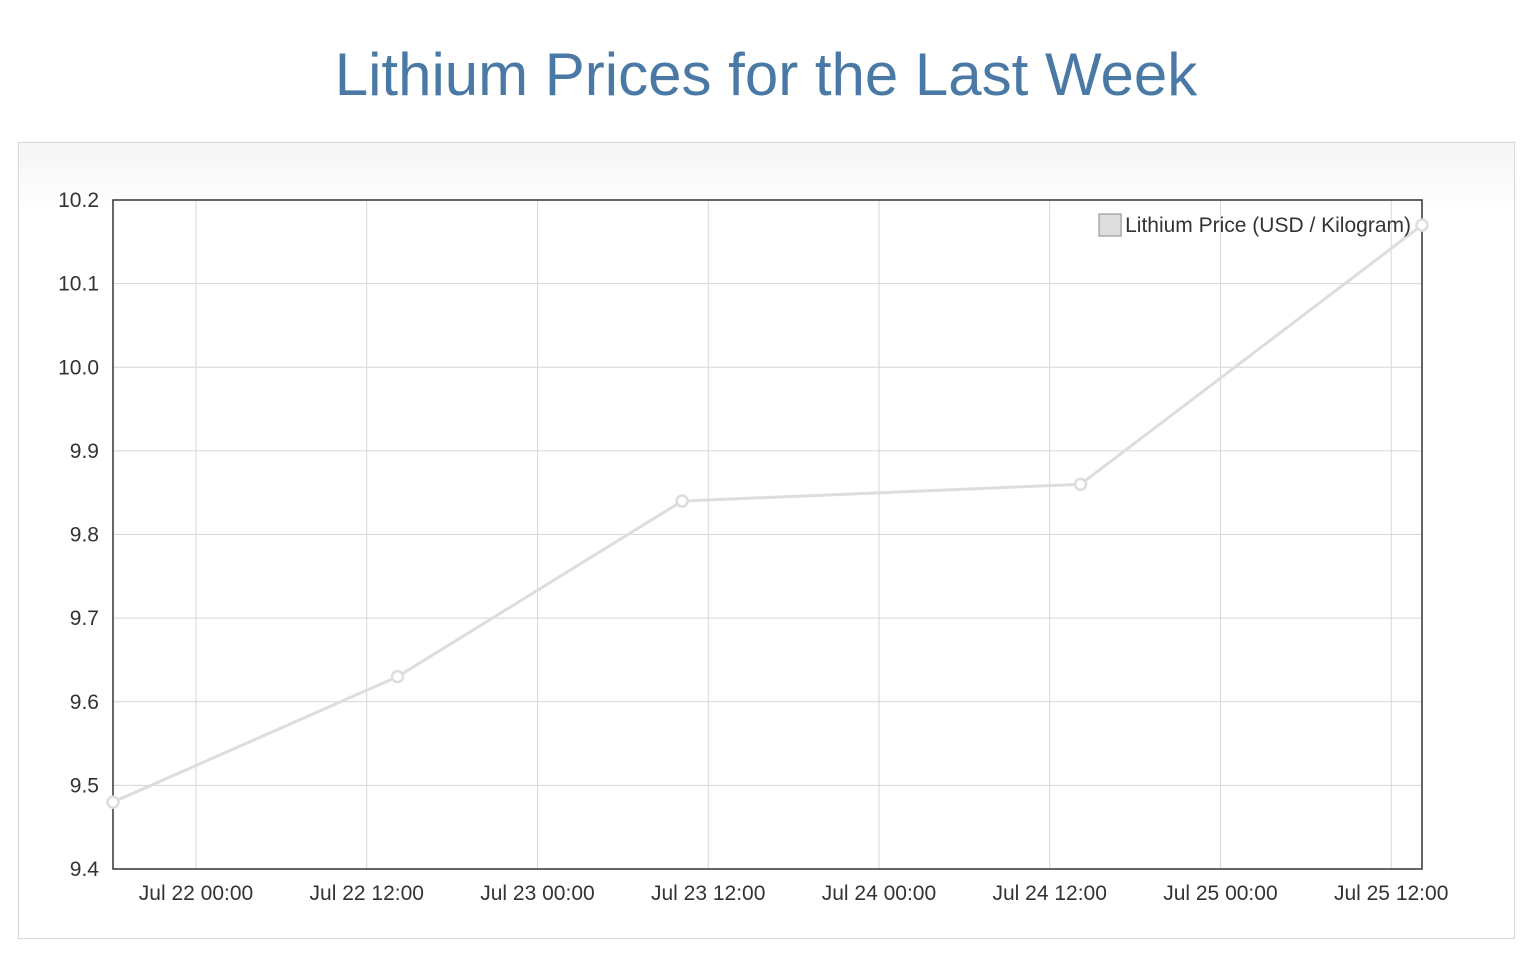 The width and height of the screenshot is (1522, 978). What do you see at coordinates (196, 893) in the screenshot?
I see `x-tick-label: Jul 22 00:00` at bounding box center [196, 893].